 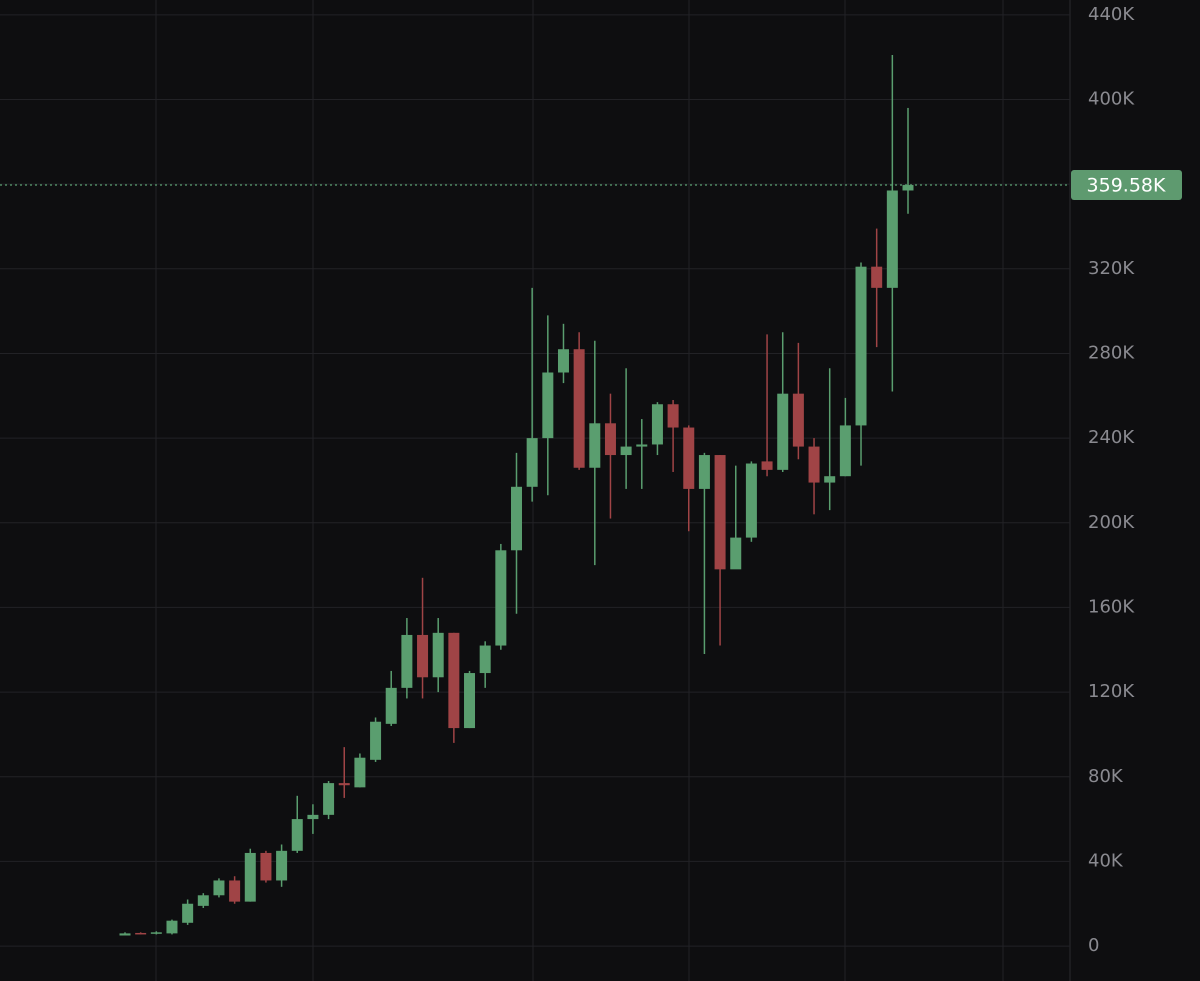 What do you see at coordinates (1111, 437) in the screenshot?
I see `y-tick-label: 240K` at bounding box center [1111, 437].